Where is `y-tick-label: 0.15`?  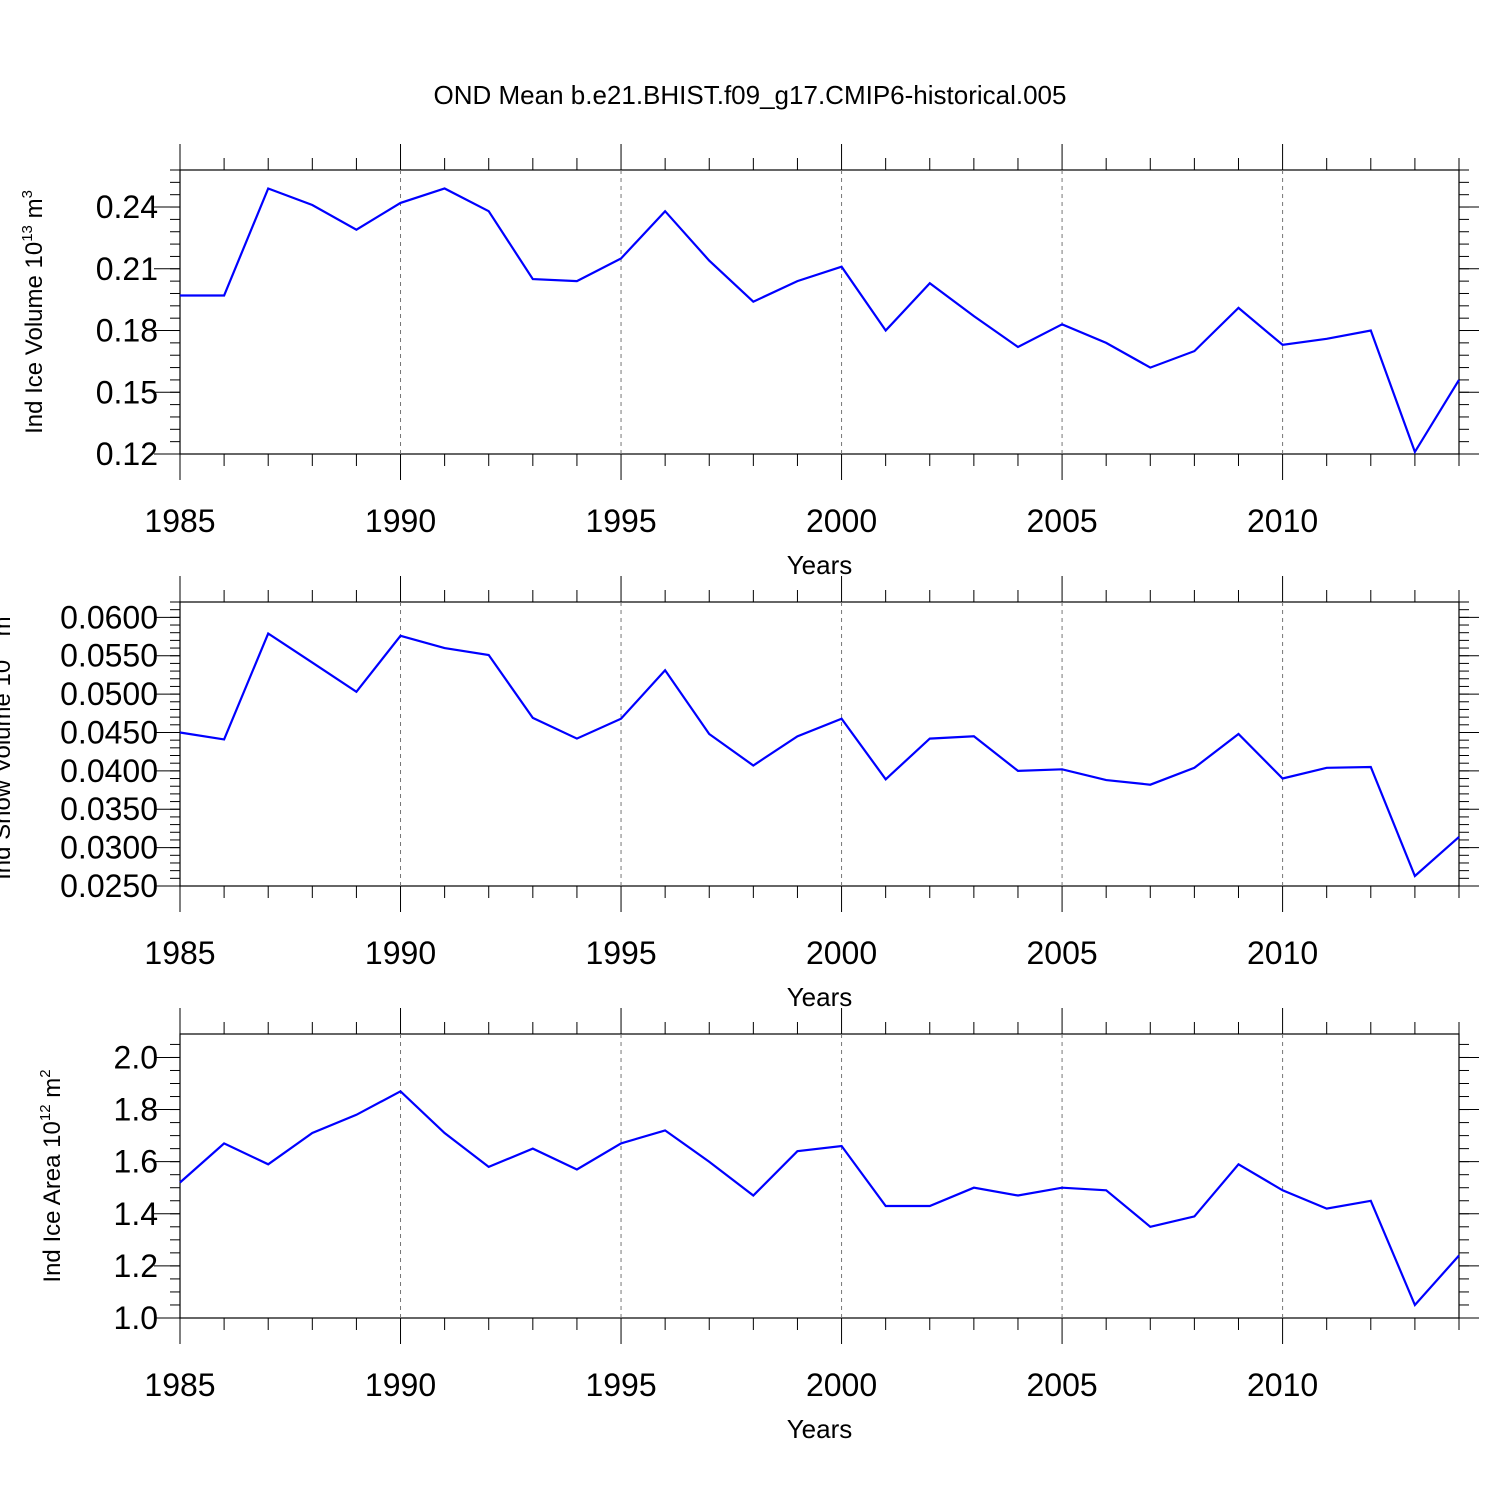 y-tick-label: 0.15 is located at coordinates (127, 392).